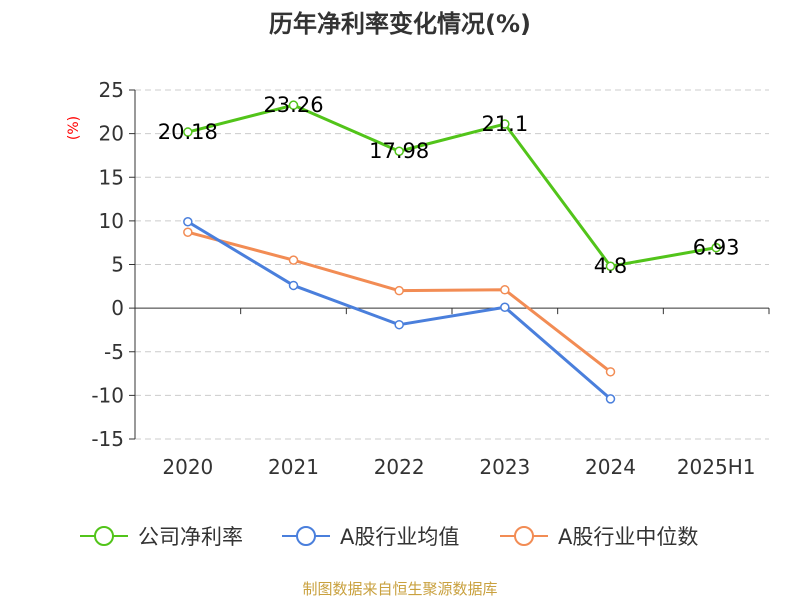 The width and height of the screenshot is (800, 600). What do you see at coordinates (111, 134) in the screenshot?
I see `y-tick-label: 20` at bounding box center [111, 134].